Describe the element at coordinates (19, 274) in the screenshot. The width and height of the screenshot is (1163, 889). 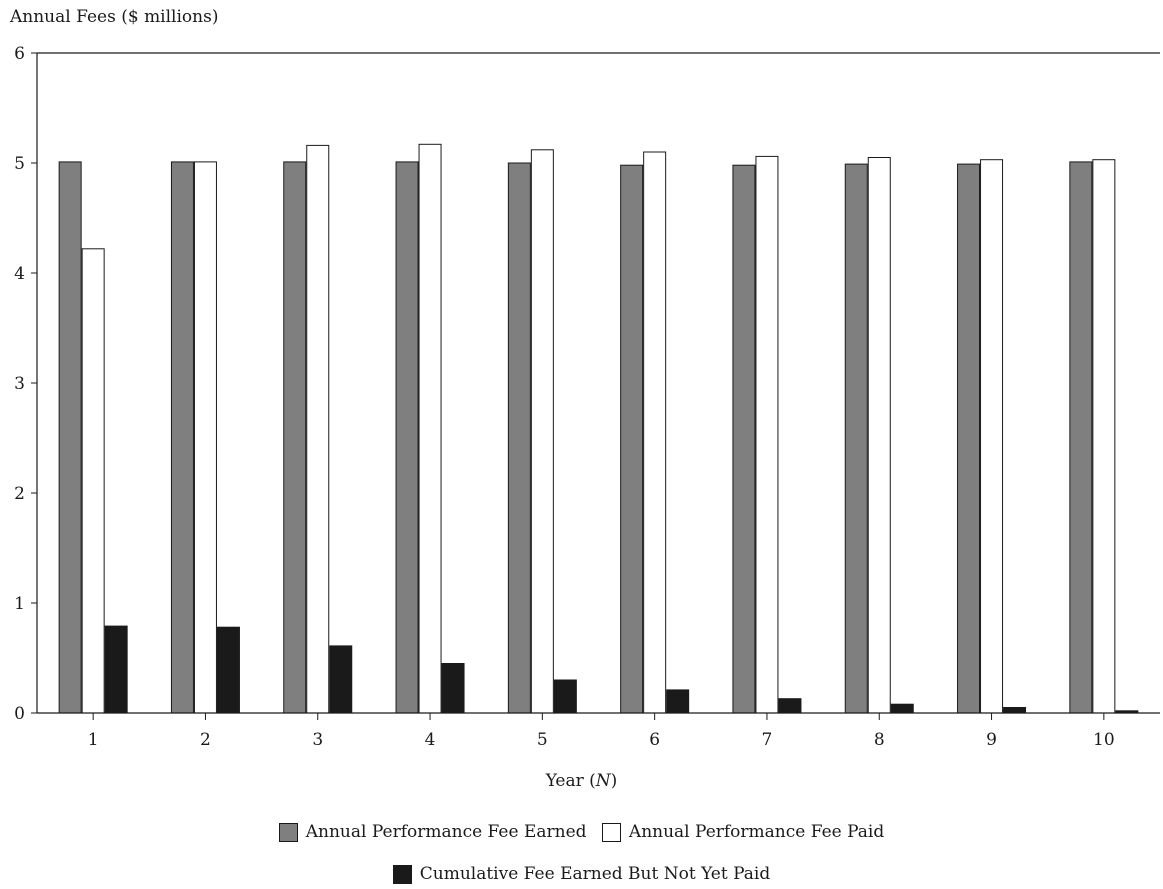
I see `y-tick-label: 4` at that location.